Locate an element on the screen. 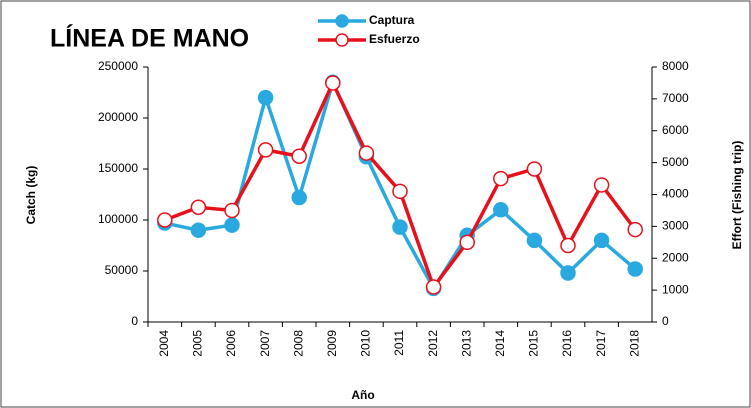 The height and width of the screenshot is (408, 751). x-tick-label: 2007 is located at coordinates (265, 343).